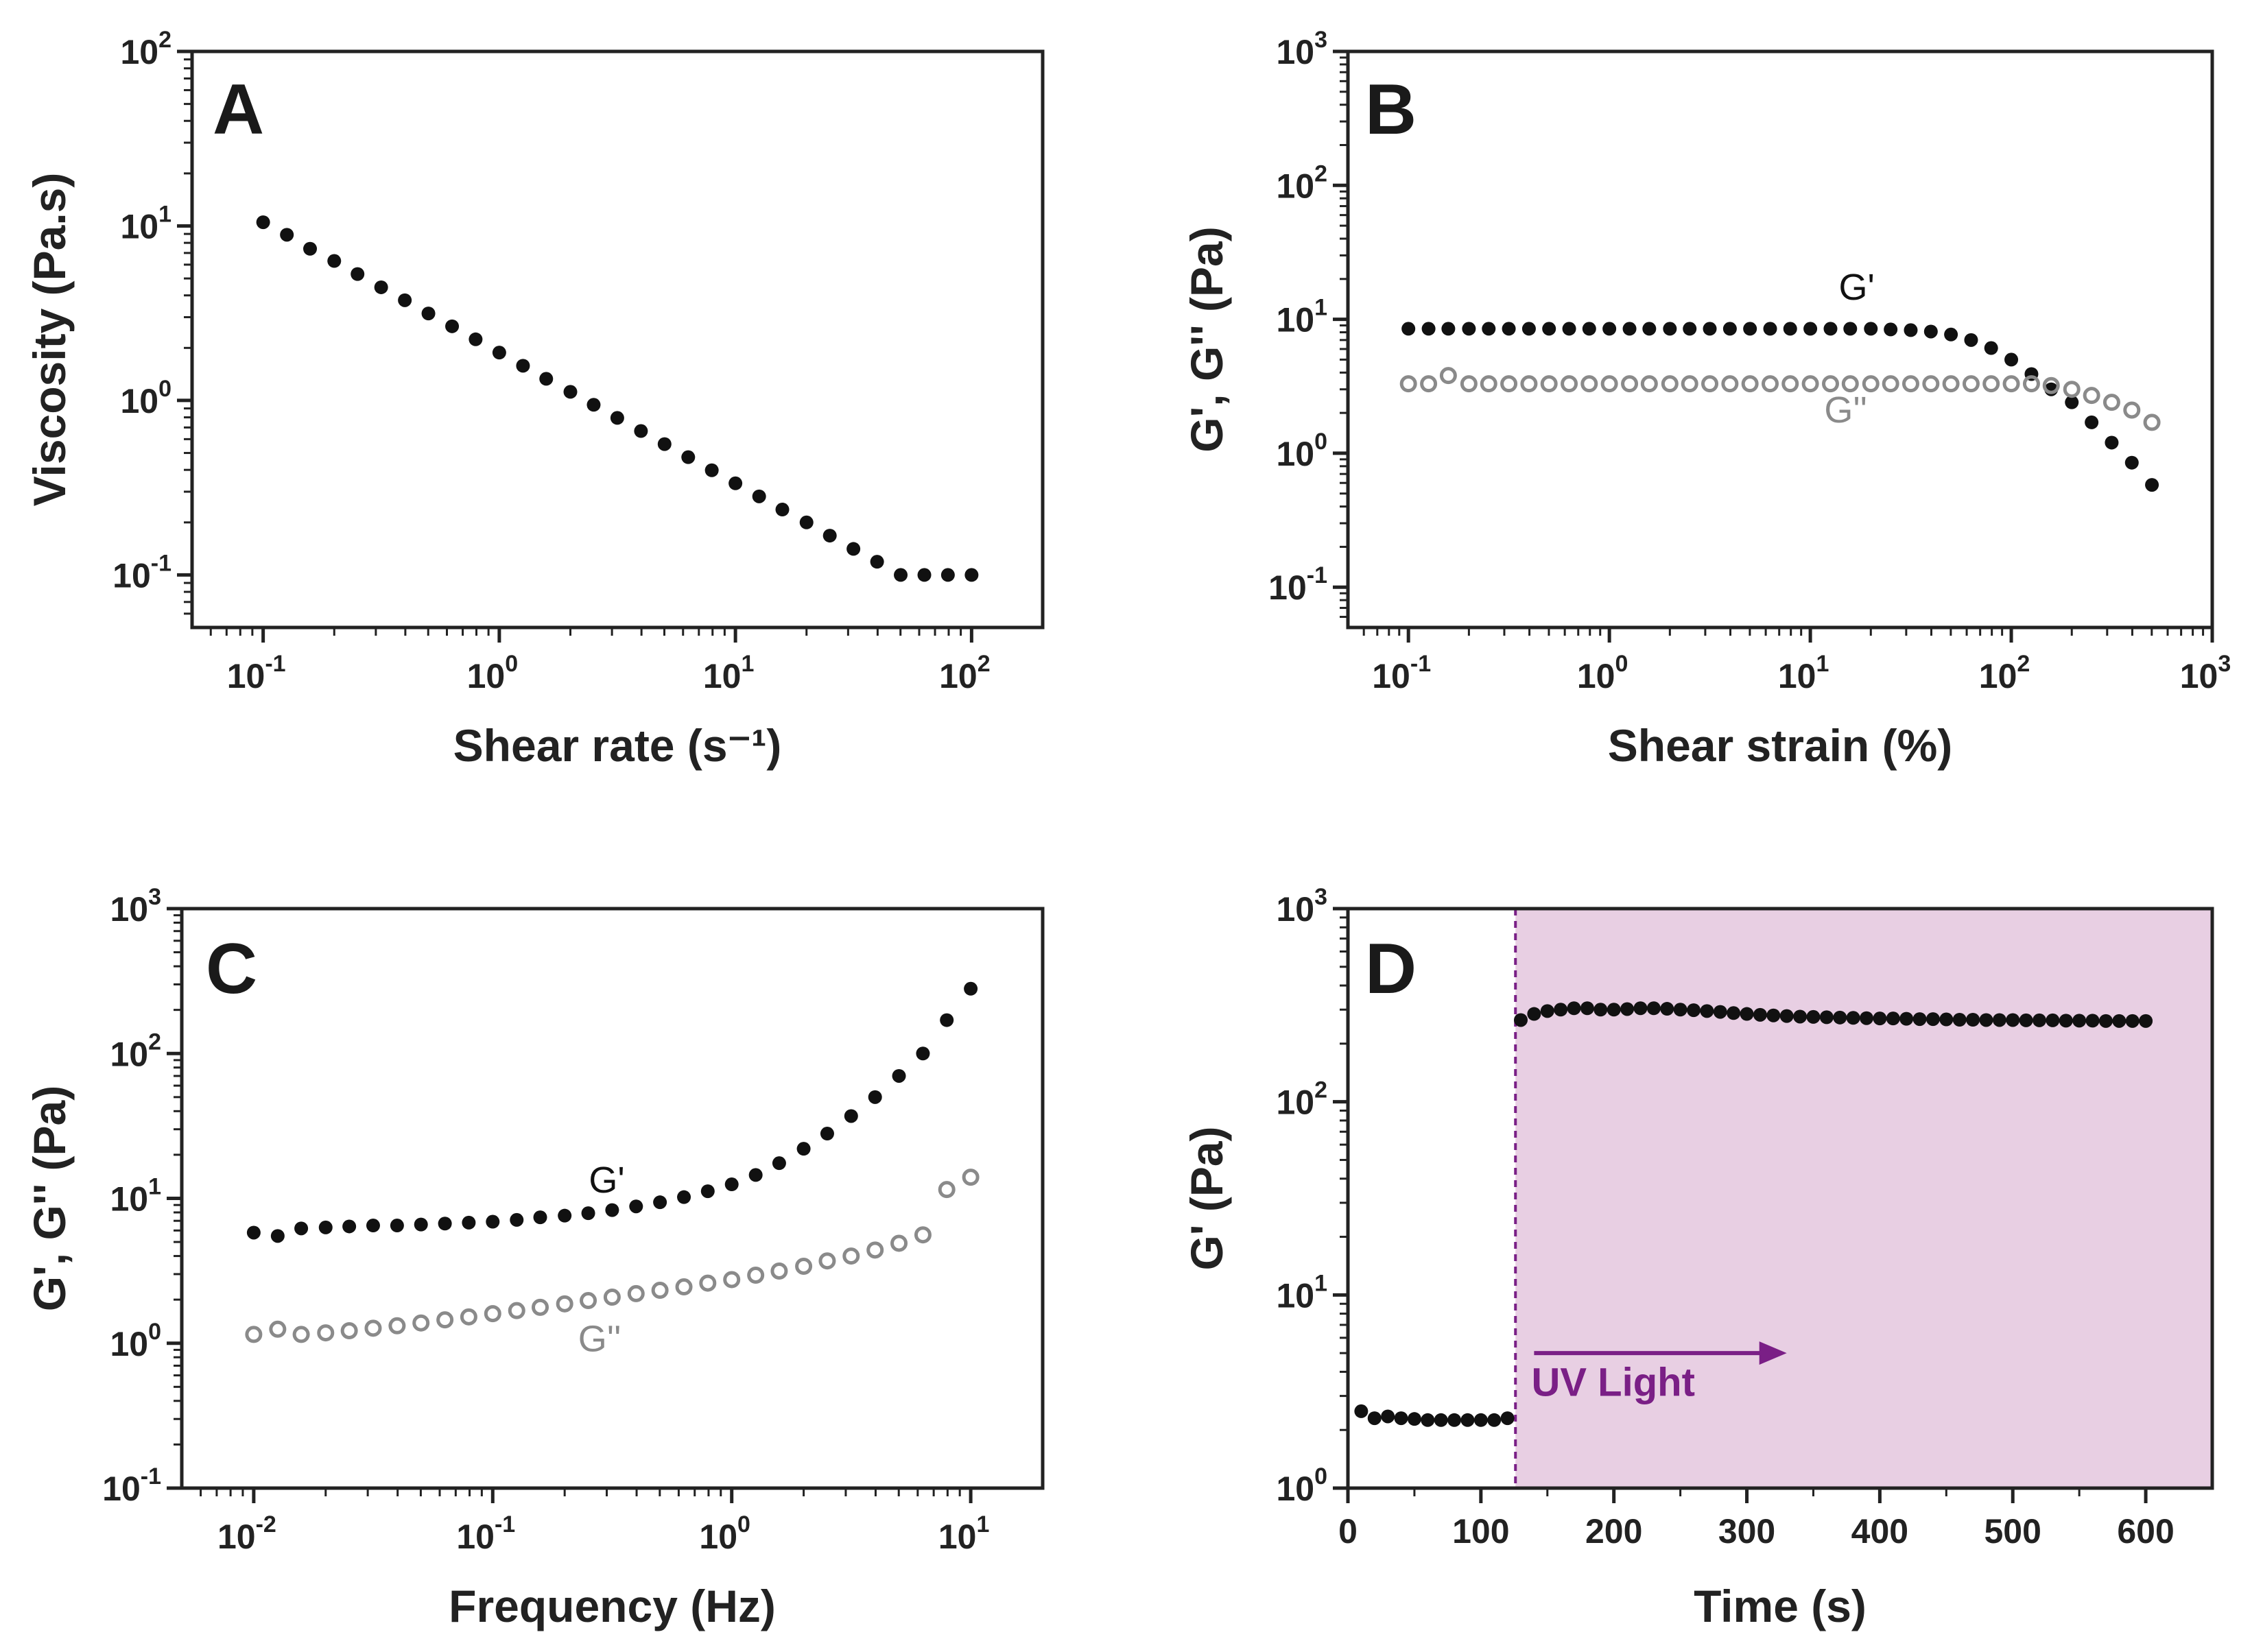 This screenshot has height=1652, width=2263. What do you see at coordinates (145, 398) in the screenshot?
I see `y-tick-label: 10⁰` at bounding box center [145, 398].